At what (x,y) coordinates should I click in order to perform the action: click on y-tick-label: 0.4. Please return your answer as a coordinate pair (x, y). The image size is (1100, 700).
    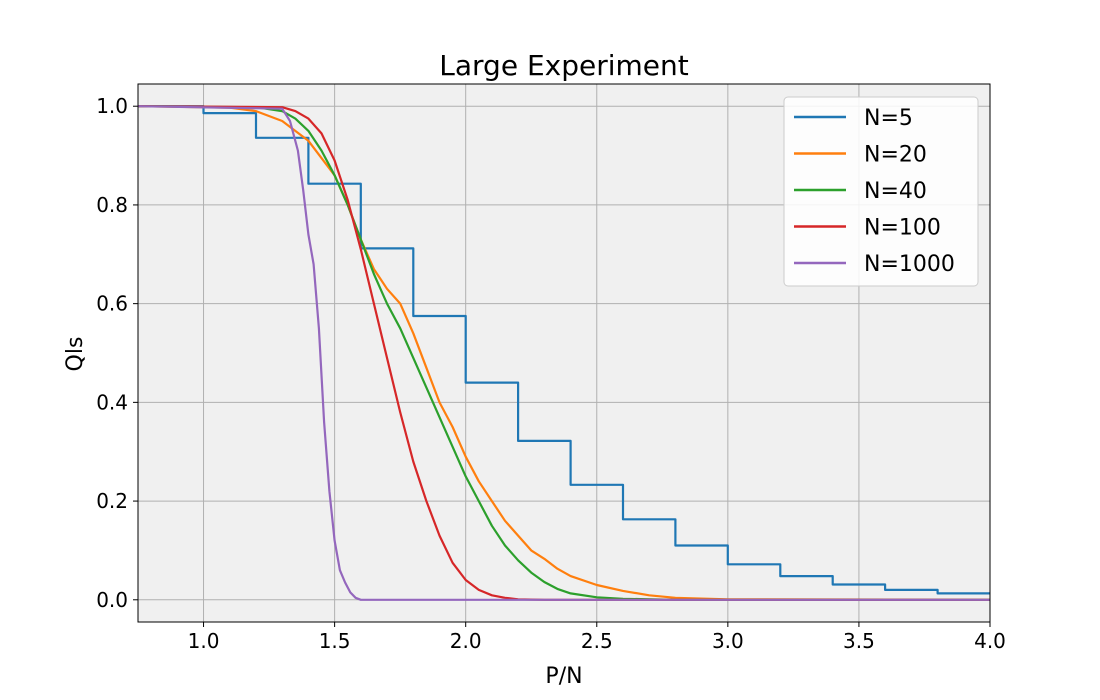
    Looking at the image, I should click on (112, 402).